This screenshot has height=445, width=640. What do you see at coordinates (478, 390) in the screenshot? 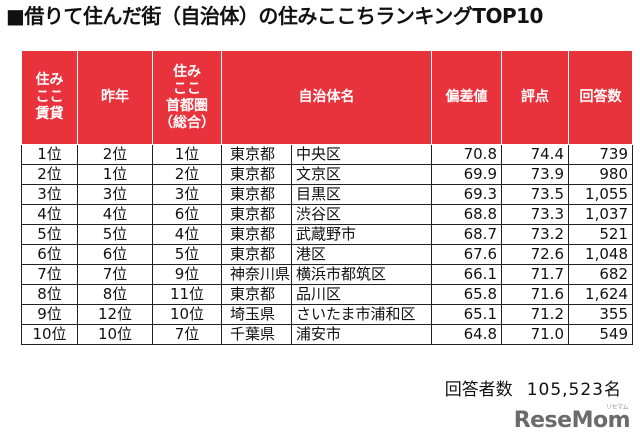
I see `respondent-label: 回答者数` at bounding box center [478, 390].